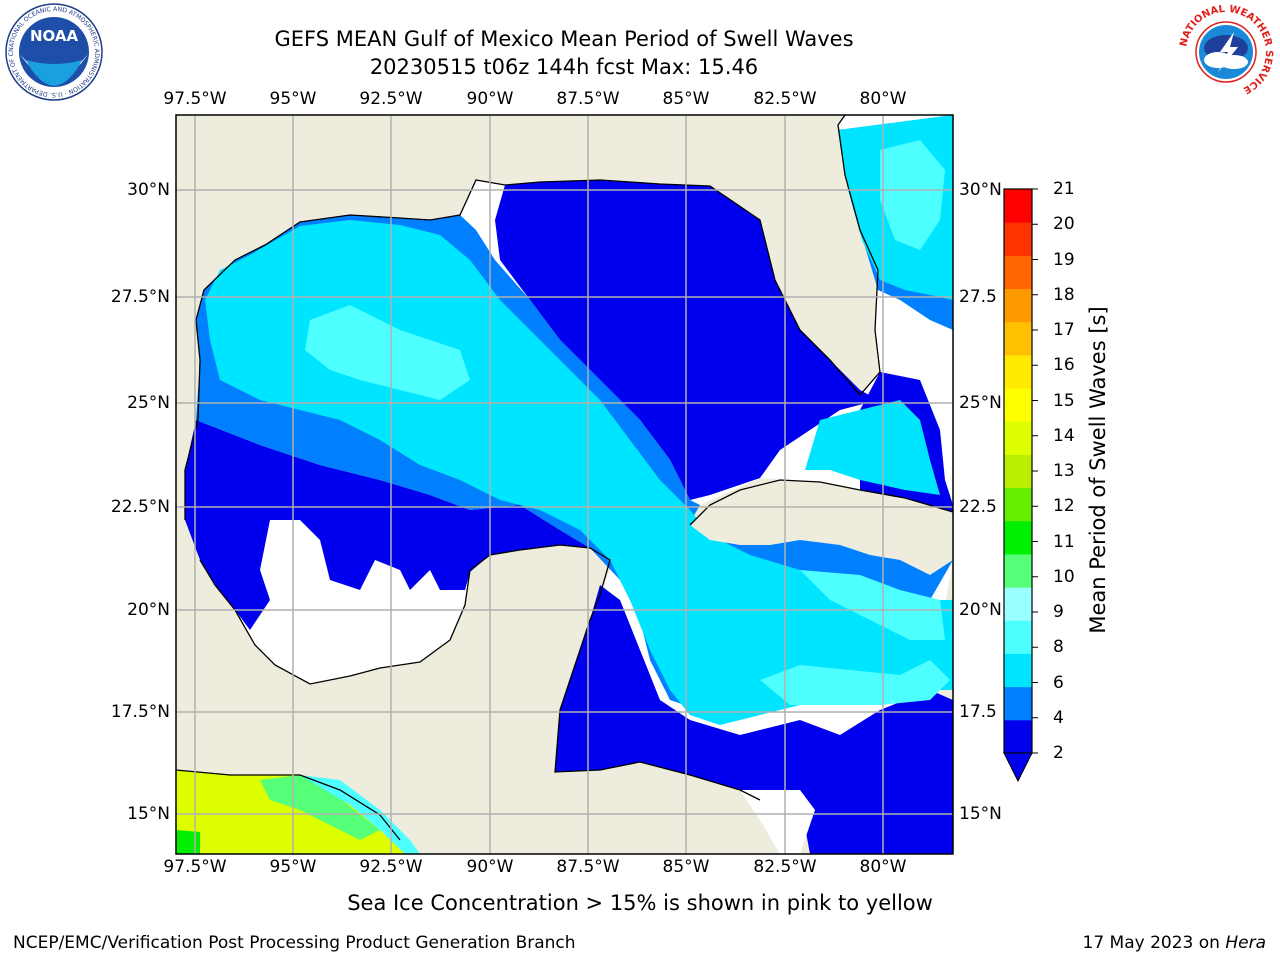 This screenshot has width=1280, height=960. I want to click on lon-label-bottom: 87.5°W, so click(588, 867).